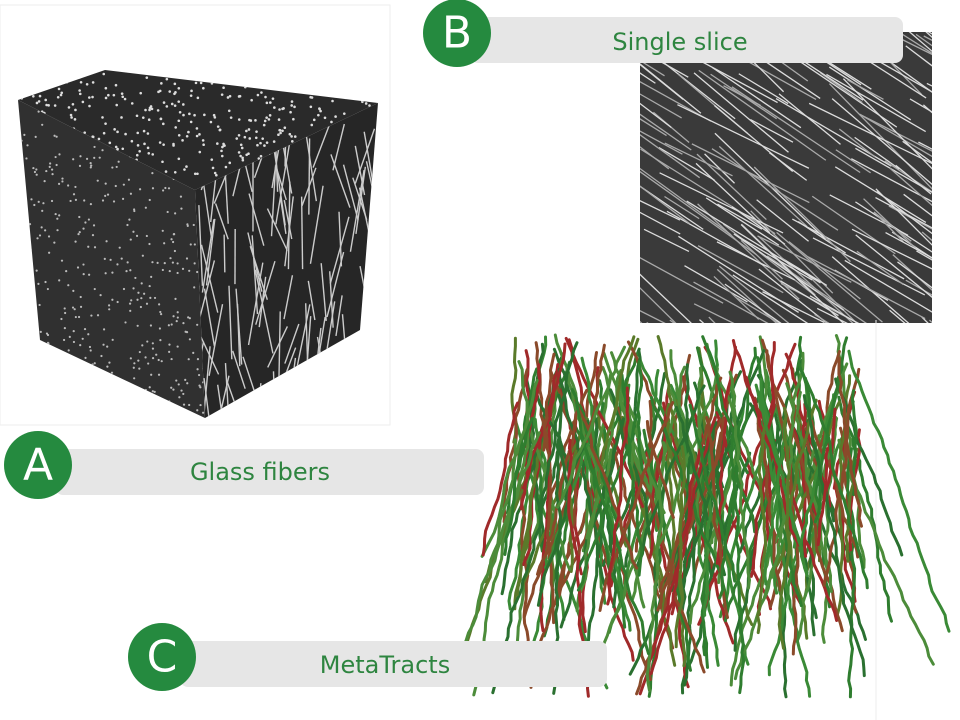  What do you see at coordinates (286, 260) in the screenshot?
I see `cube-right` at bounding box center [286, 260].